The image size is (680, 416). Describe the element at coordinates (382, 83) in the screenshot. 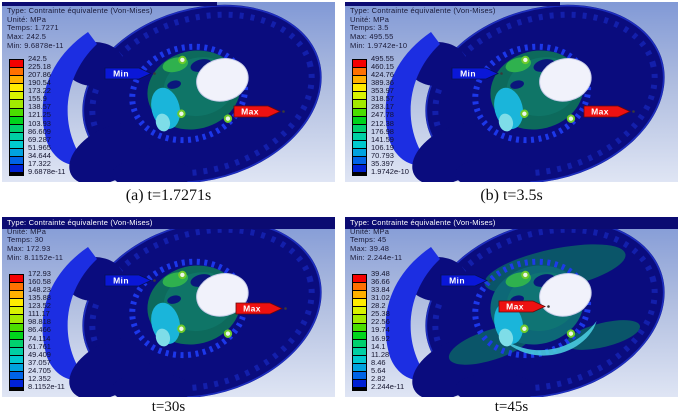

I see `legend-value: 389.36` at that location.